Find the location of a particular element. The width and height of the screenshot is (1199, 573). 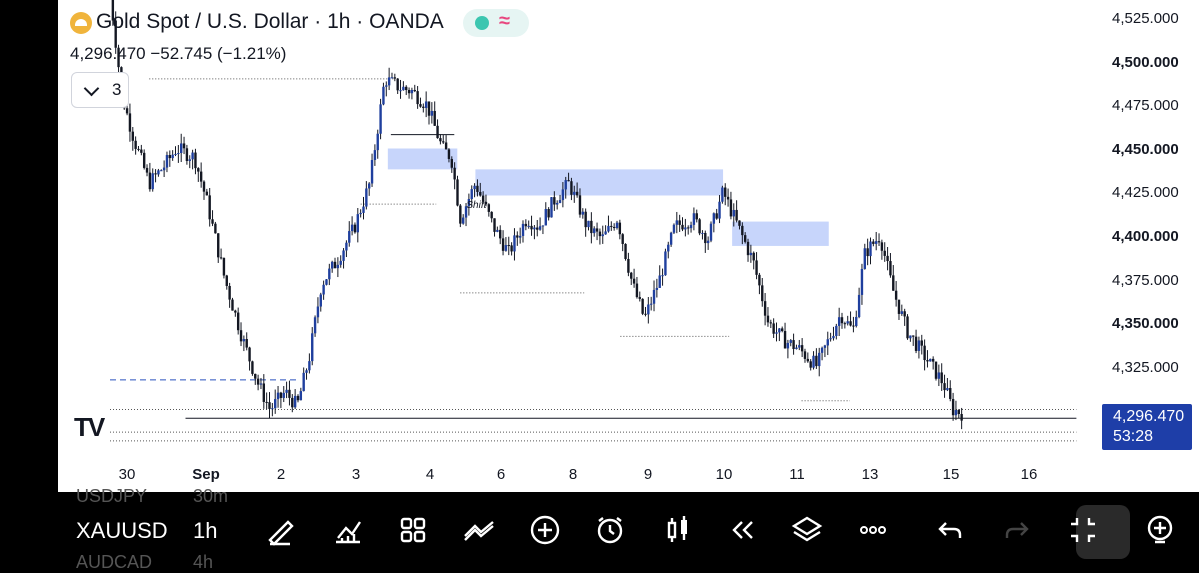

timeframe-prev: 30m is located at coordinates (211, 496).